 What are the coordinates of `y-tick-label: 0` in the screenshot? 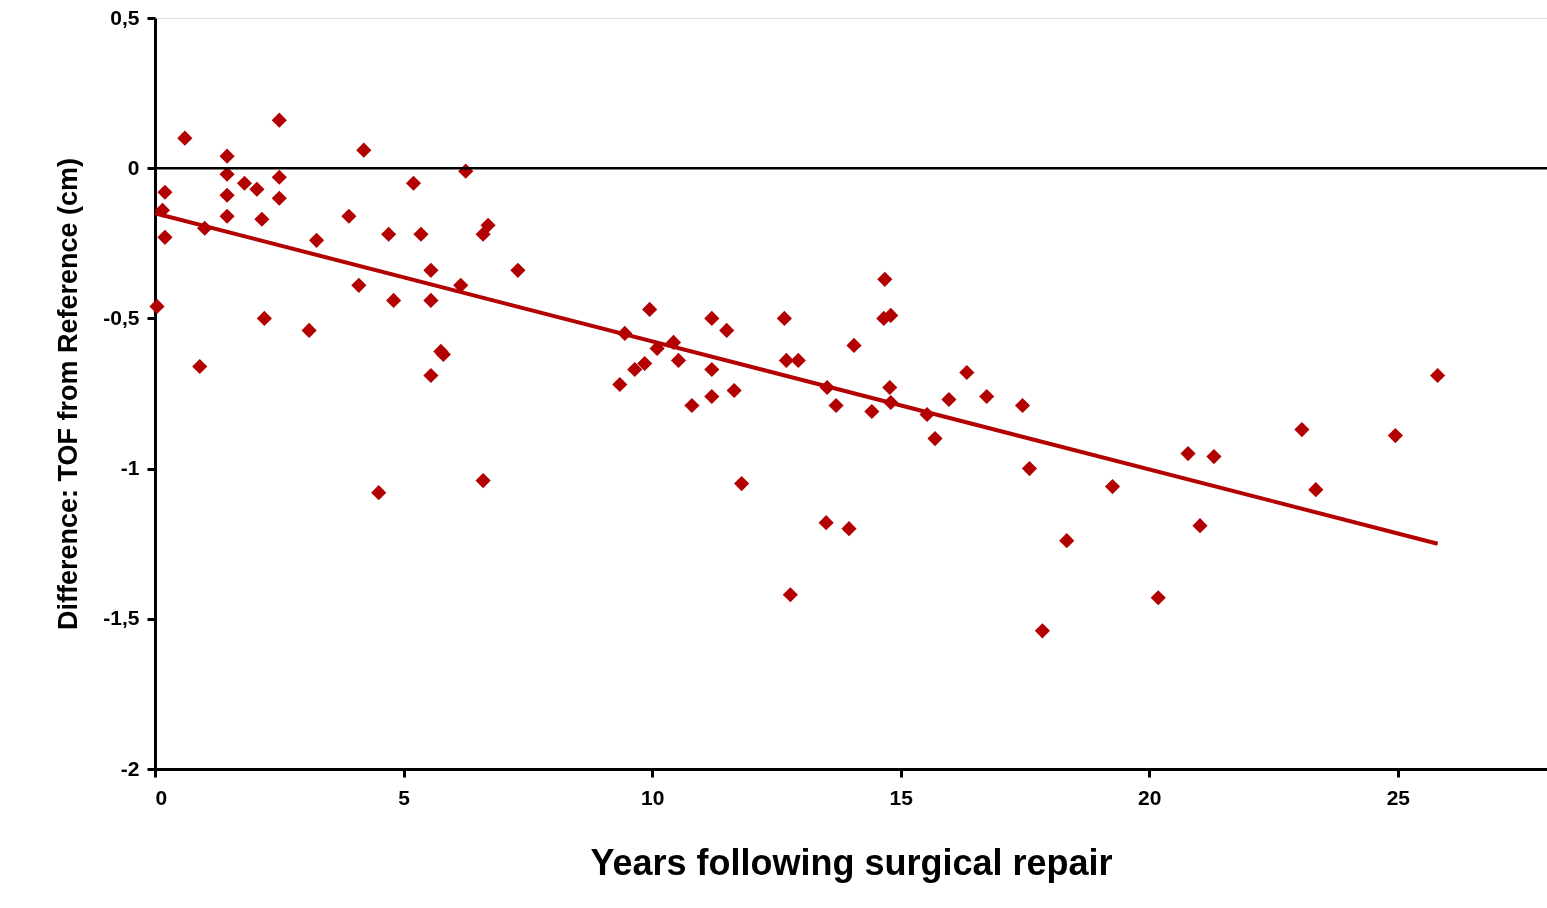 It's located at (133, 167).